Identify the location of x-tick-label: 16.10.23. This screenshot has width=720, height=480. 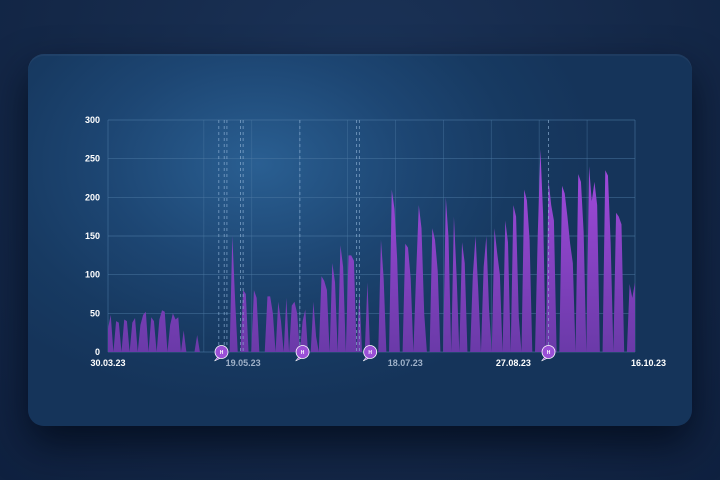
(648, 363).